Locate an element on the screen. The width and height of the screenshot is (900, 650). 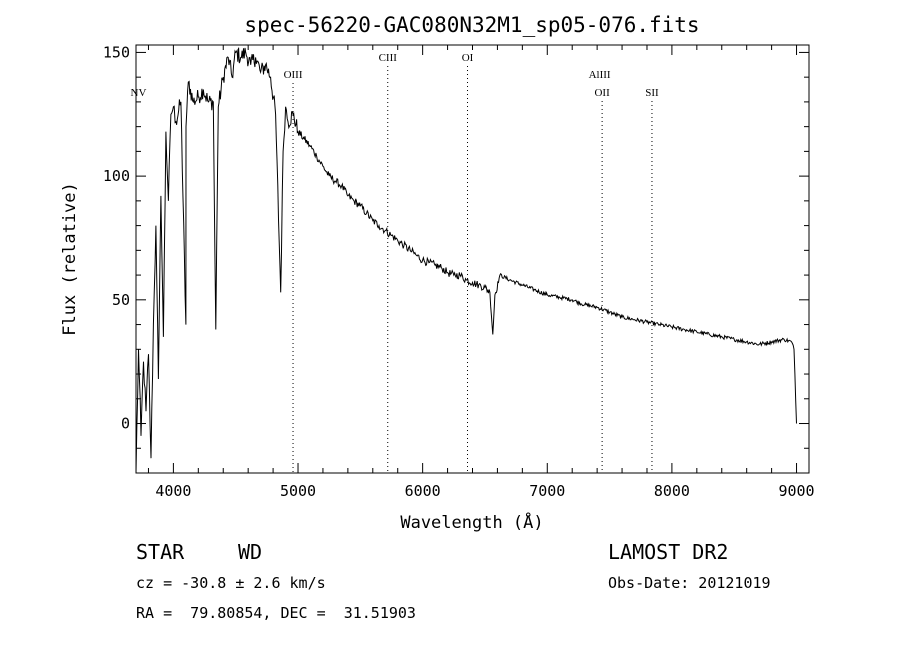
line-label: OIII is located at coordinates (293, 75).